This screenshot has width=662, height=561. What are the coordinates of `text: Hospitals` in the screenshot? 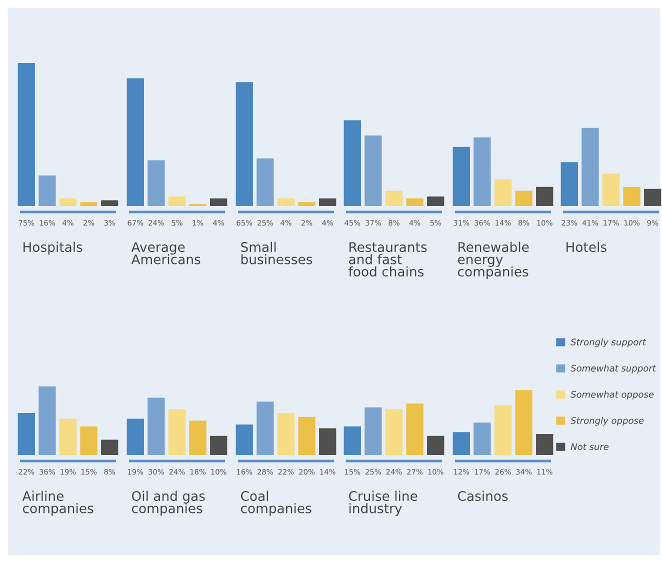 It's located at (53, 248).